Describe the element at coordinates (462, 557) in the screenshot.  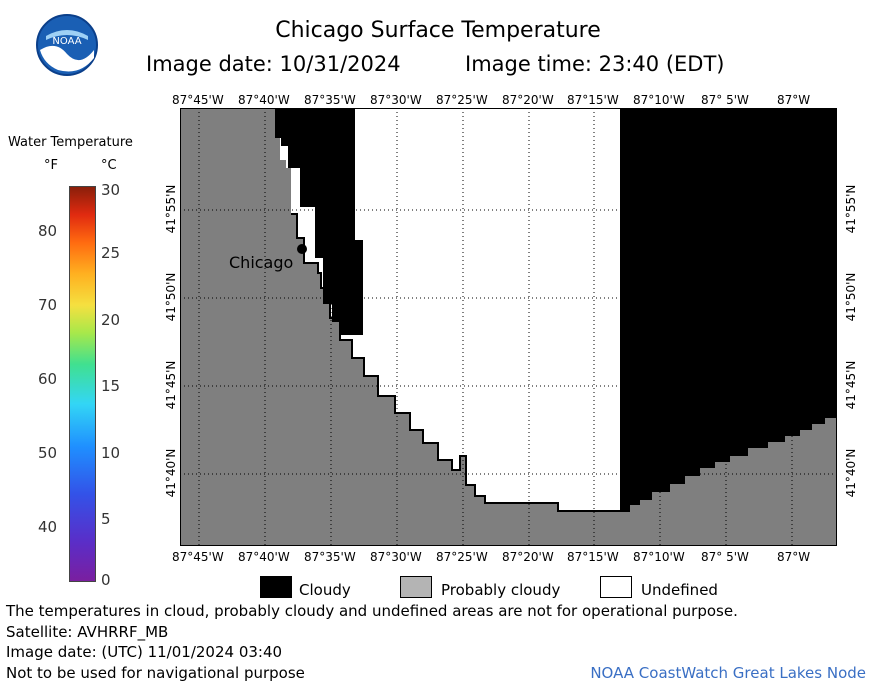
I see `lon-label-bottom: 87°25'W` at that location.